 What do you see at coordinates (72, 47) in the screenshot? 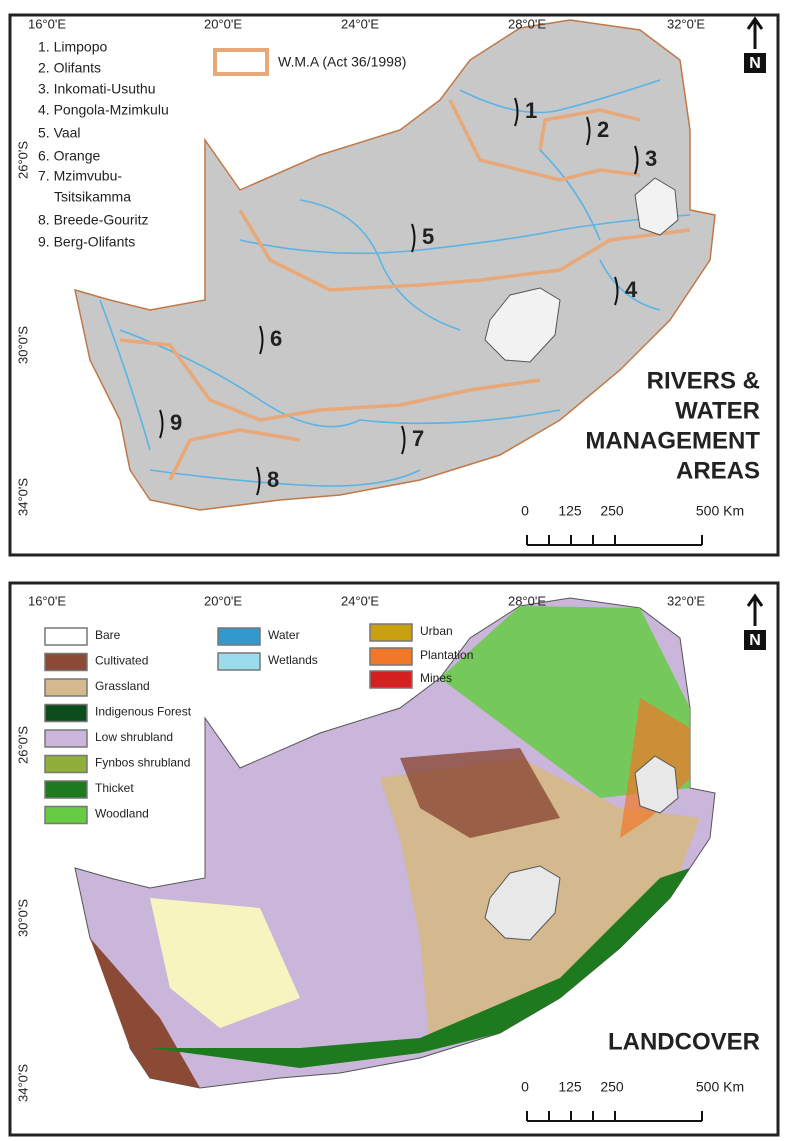
I see `wma-list-item: 1. Limpopo` at bounding box center [72, 47].